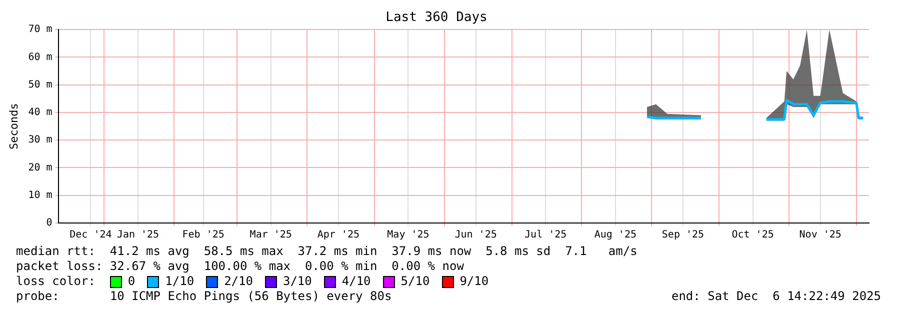 The image size is (897, 310). I want to click on x-tick-label: Apr '25, so click(338, 235).